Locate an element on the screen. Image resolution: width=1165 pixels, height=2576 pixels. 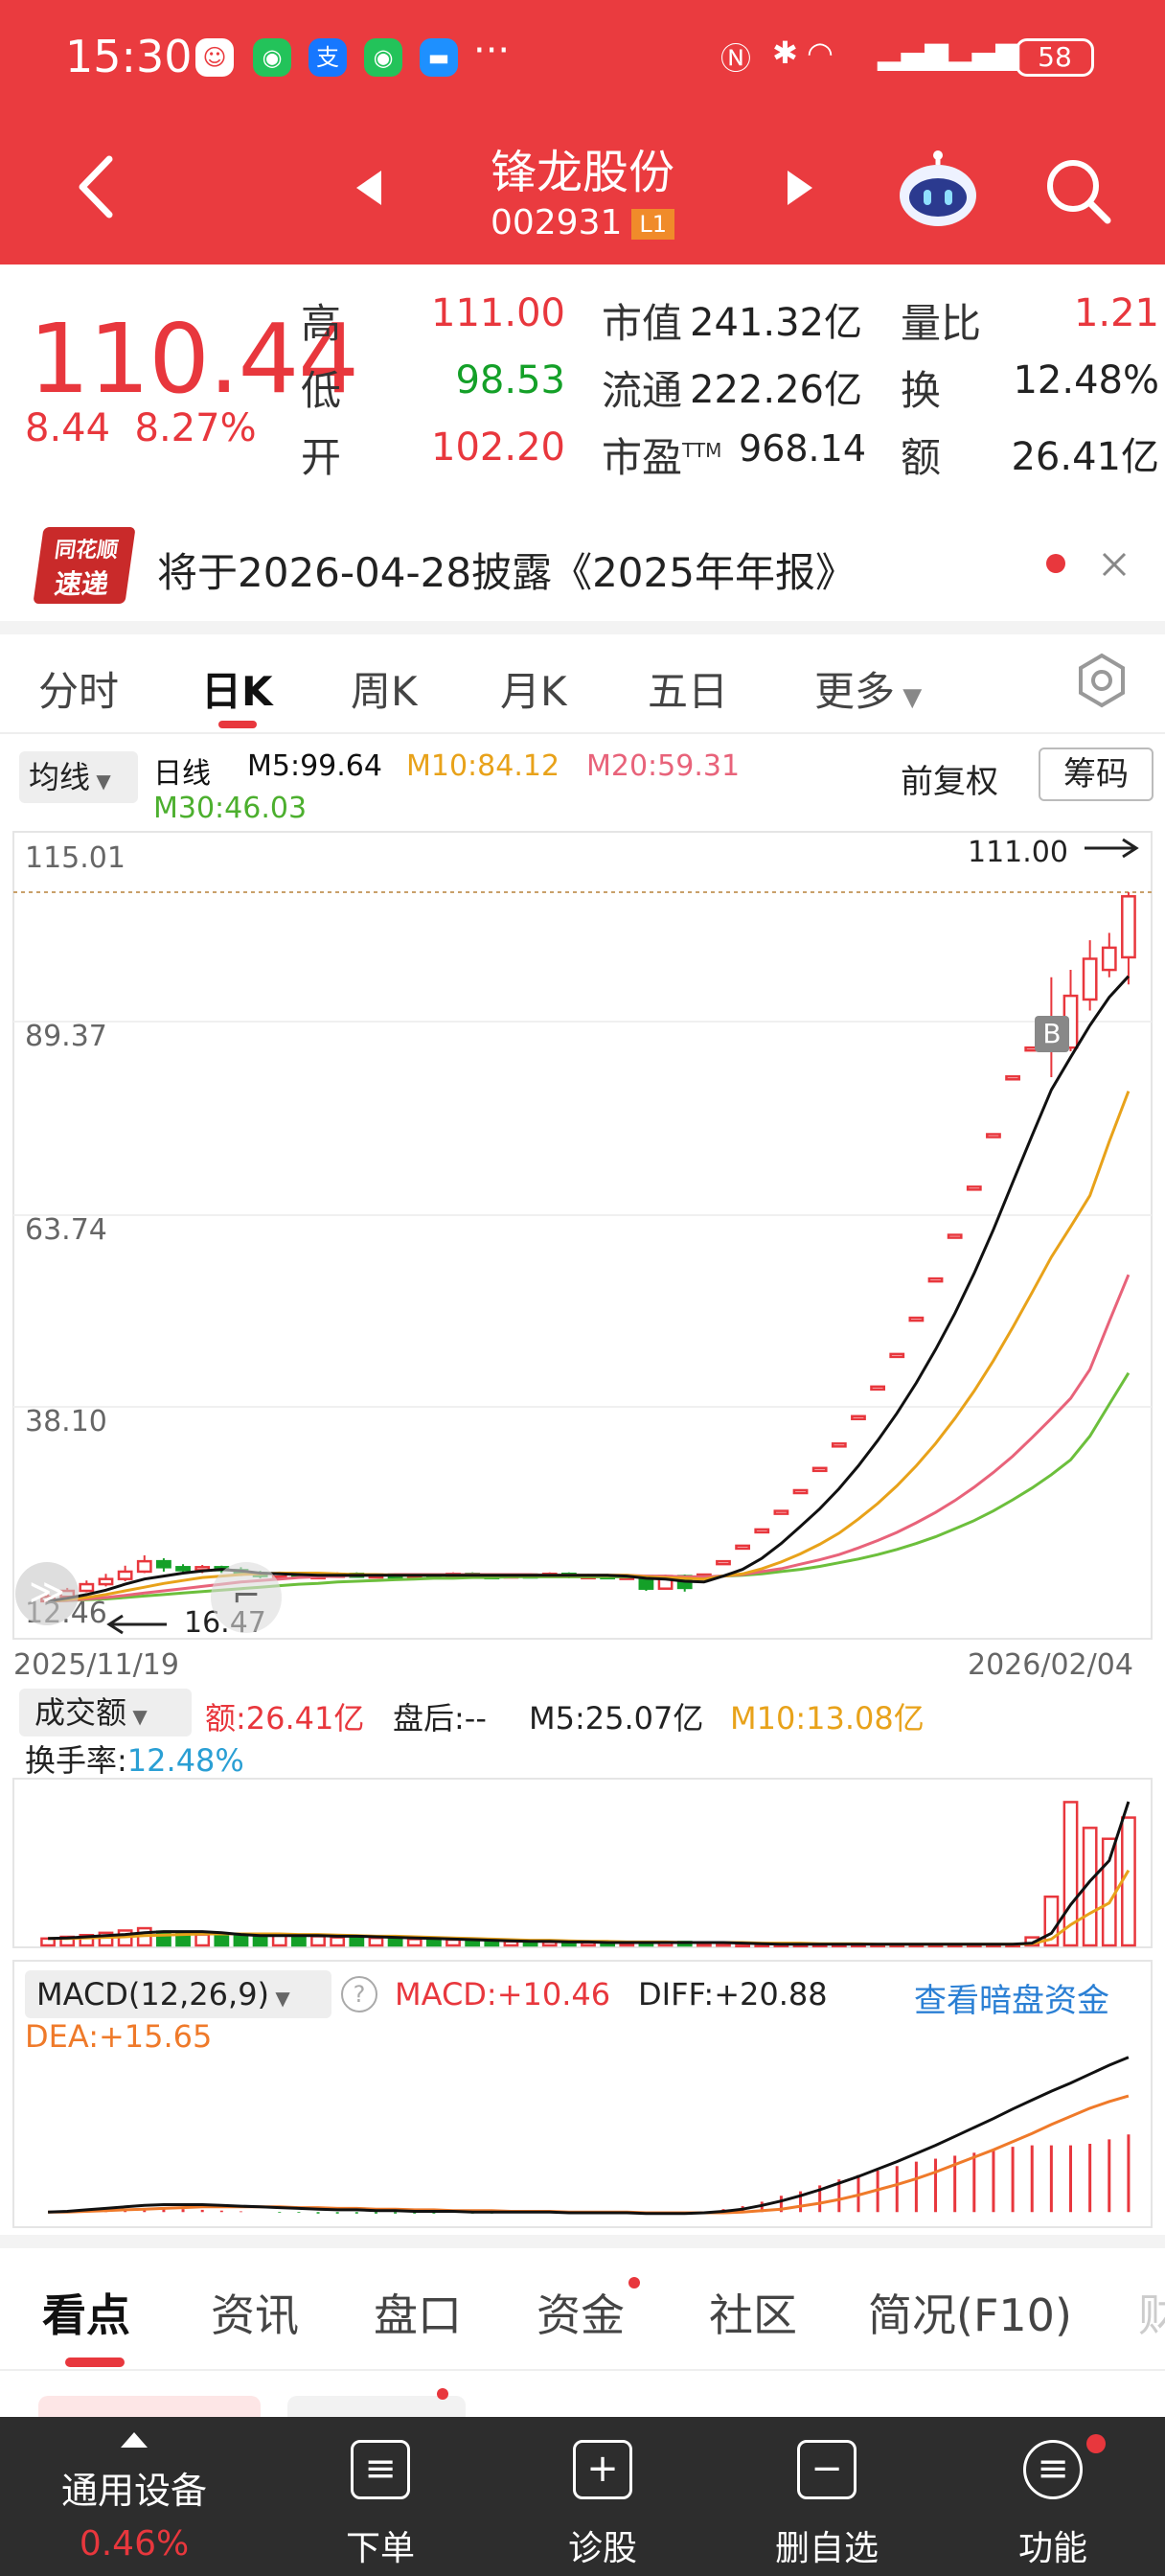
signal-icon-2: ▂▄▆ is located at coordinates (983, 52).